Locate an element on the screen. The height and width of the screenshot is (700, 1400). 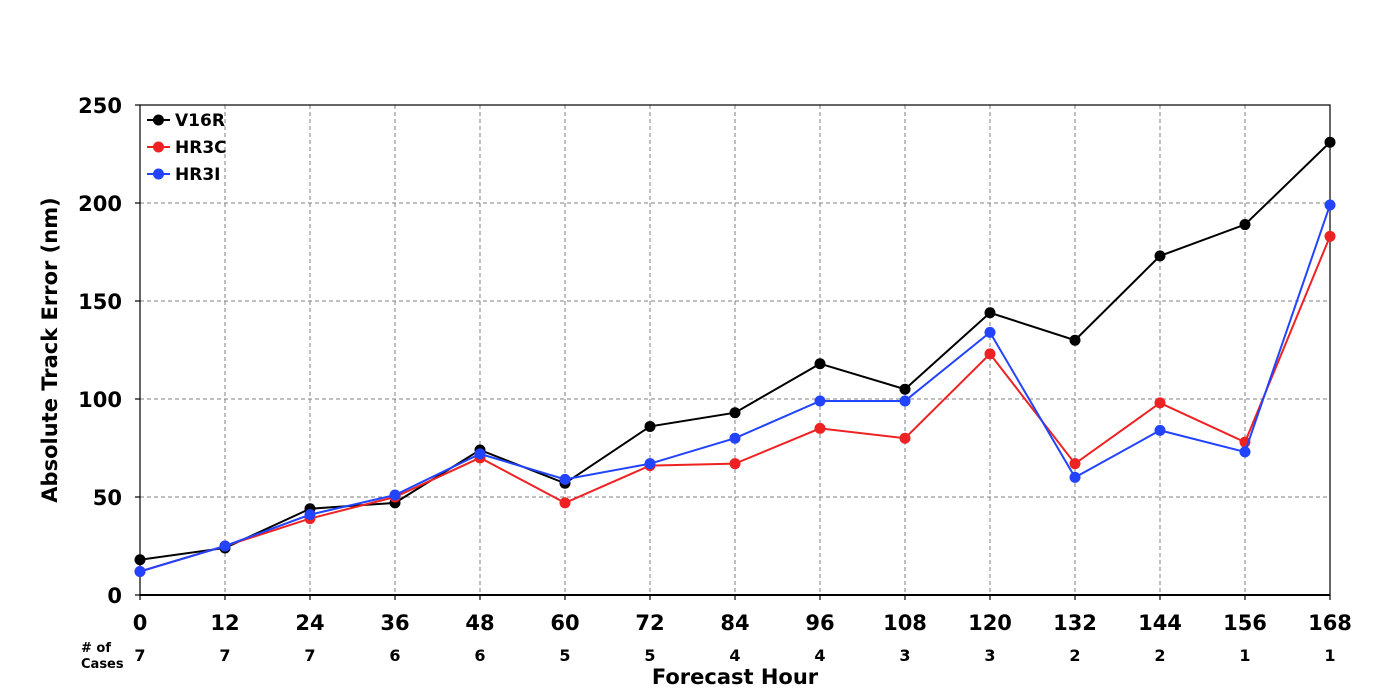
legend: V16R HR3C HR3I is located at coordinates (187, 148).